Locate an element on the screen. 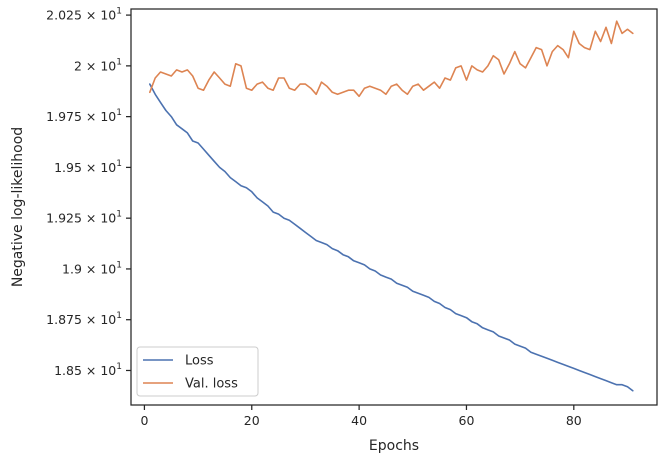 This screenshot has height=464, width=667. x-tick-label: 60 is located at coordinates (467, 420).